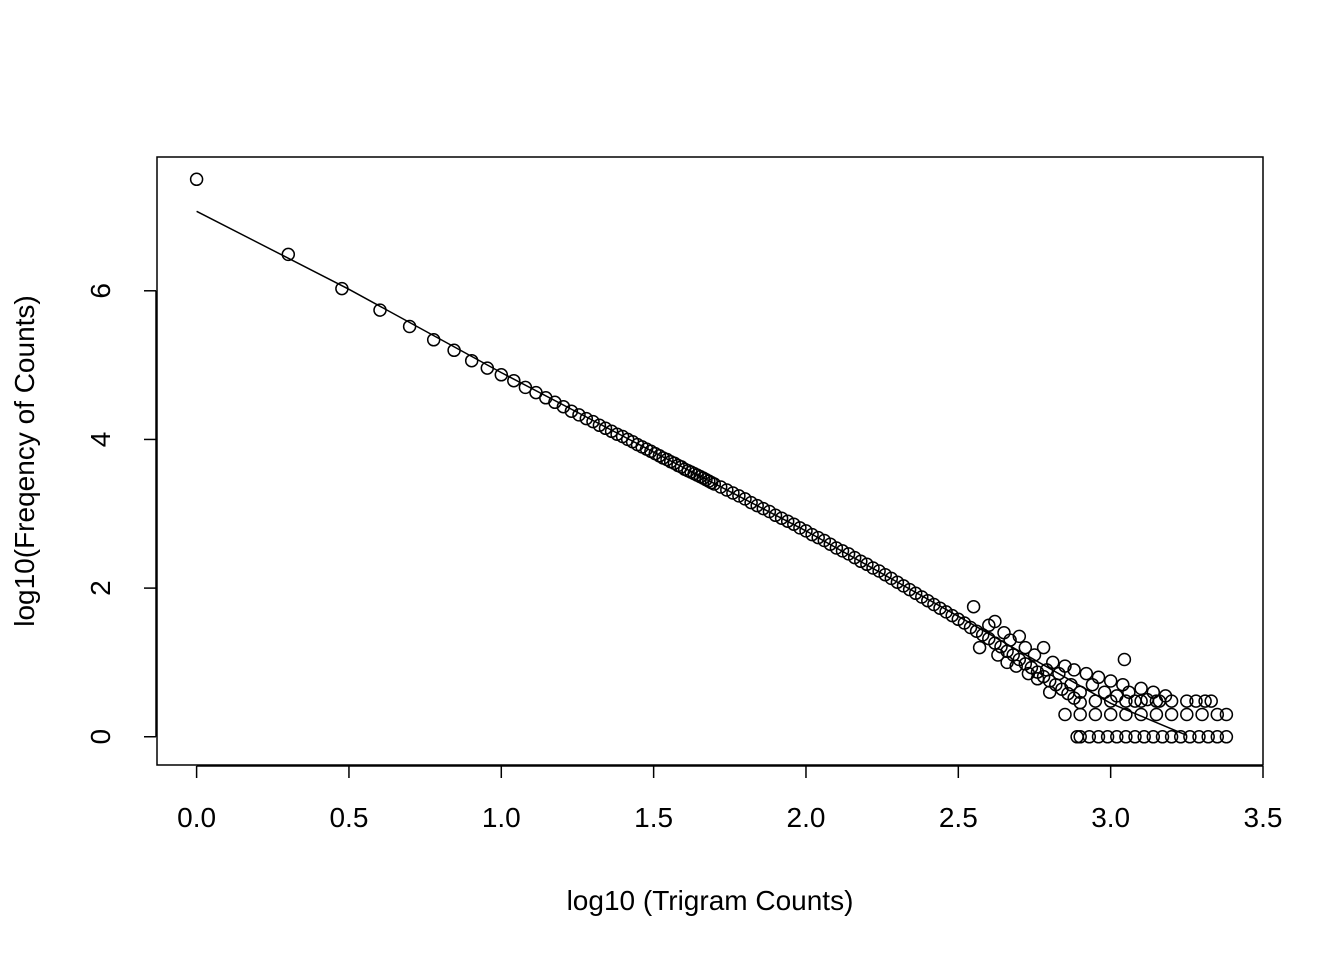 Image resolution: width=1344 pixels, height=965 pixels. Describe the element at coordinates (100, 440) in the screenshot. I see `y-tick-label: 4` at that location.